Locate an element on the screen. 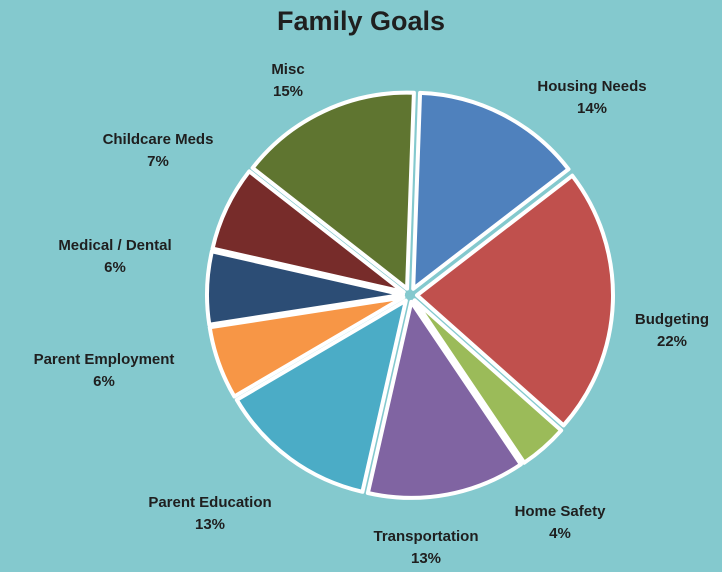 This screenshot has height=572, width=722. slice-label-budgeting: Budgeting is located at coordinates (672, 319).